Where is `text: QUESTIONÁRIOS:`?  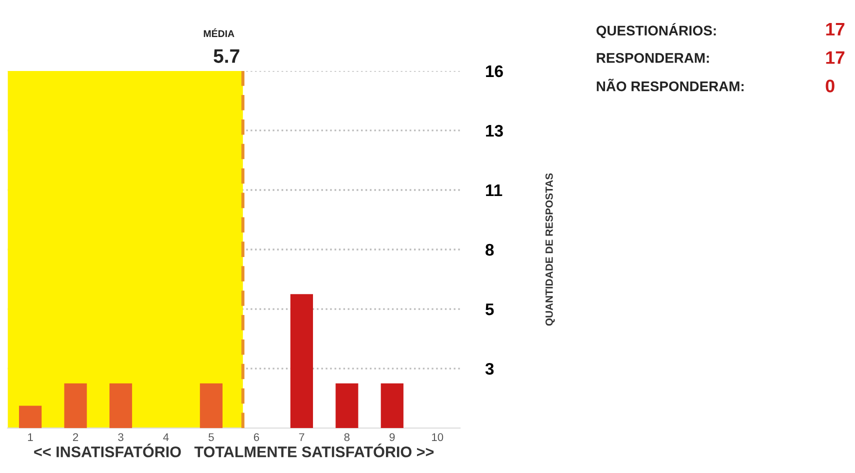 text: QUESTIONÁRIOS: is located at coordinates (656, 30).